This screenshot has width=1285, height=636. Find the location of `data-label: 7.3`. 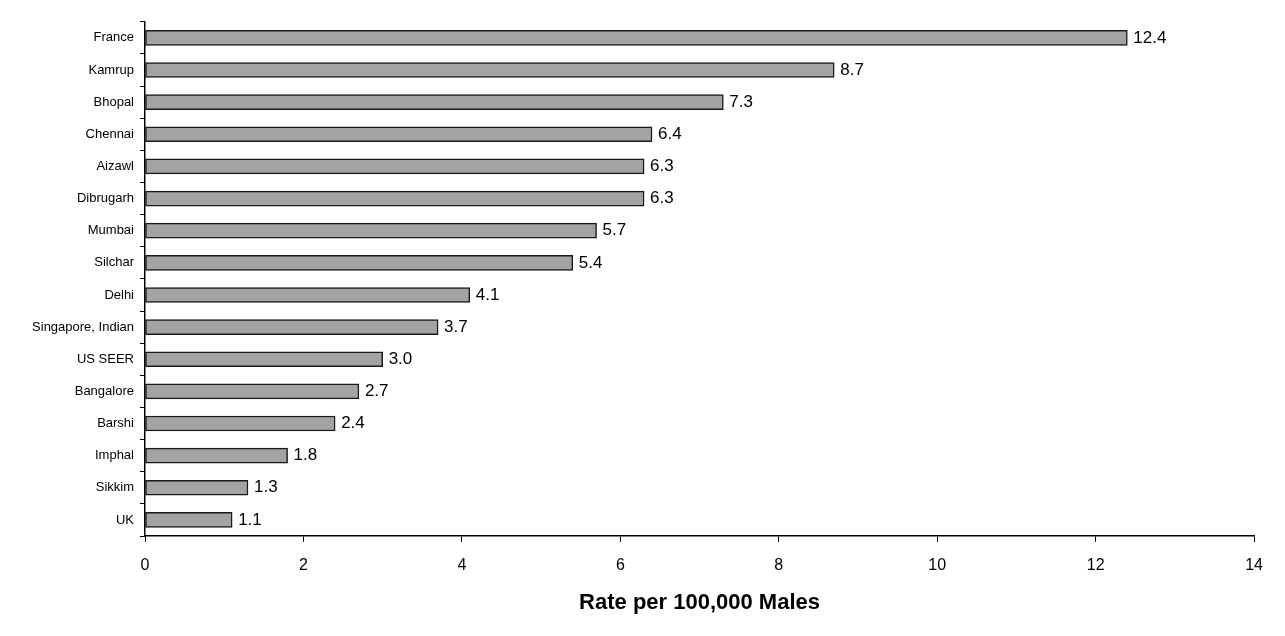

data-label: 7.3 is located at coordinates (741, 101).